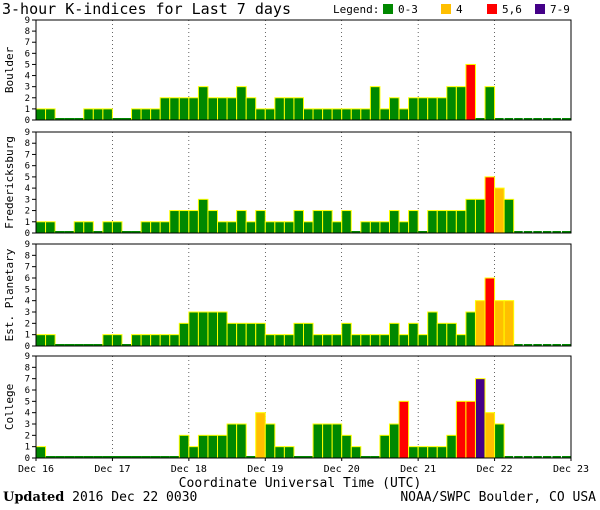 The height and width of the screenshot is (510, 600). What do you see at coordinates (27, 155) in the screenshot?
I see `y-tick-label: 7` at bounding box center [27, 155].